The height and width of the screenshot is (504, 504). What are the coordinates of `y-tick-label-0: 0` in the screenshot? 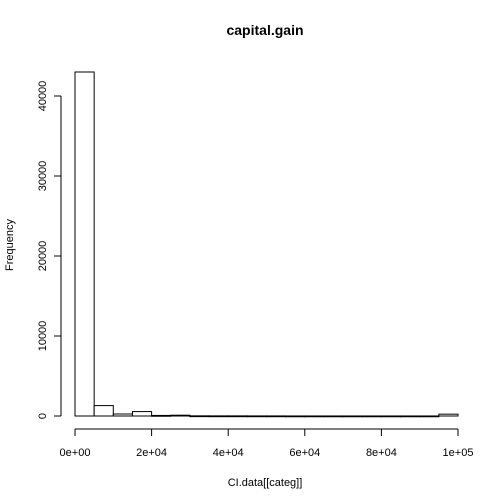 It's located at (43, 416).